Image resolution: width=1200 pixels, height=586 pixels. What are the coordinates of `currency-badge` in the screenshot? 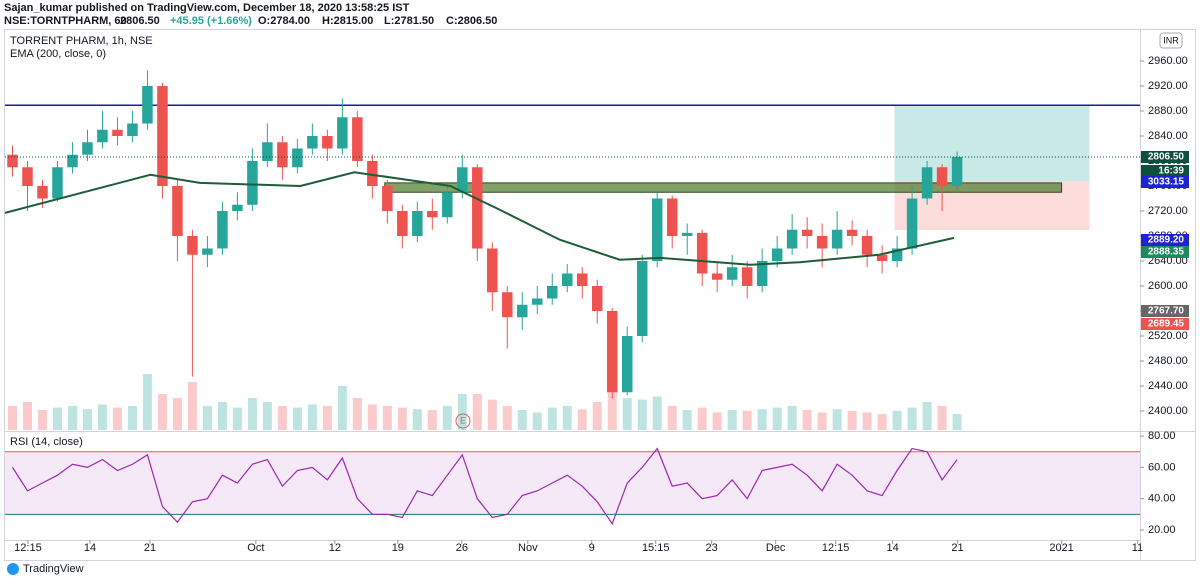 It's located at (1171, 40).